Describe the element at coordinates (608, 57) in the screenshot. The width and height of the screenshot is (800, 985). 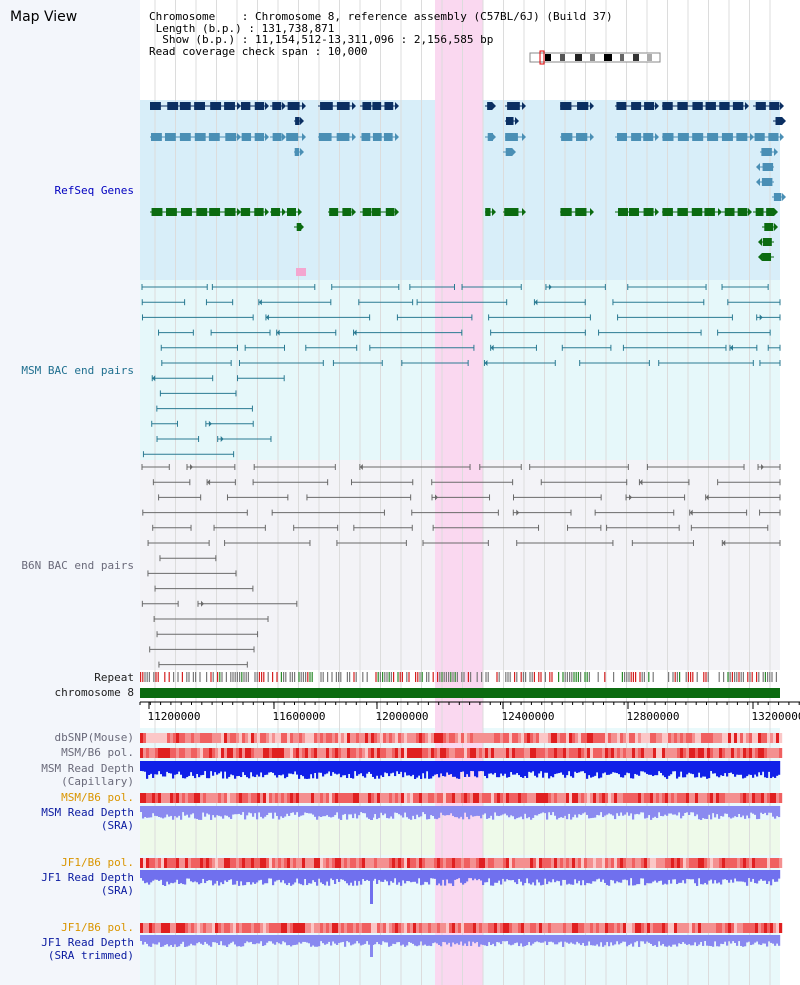
I see `ideogram-band` at that location.